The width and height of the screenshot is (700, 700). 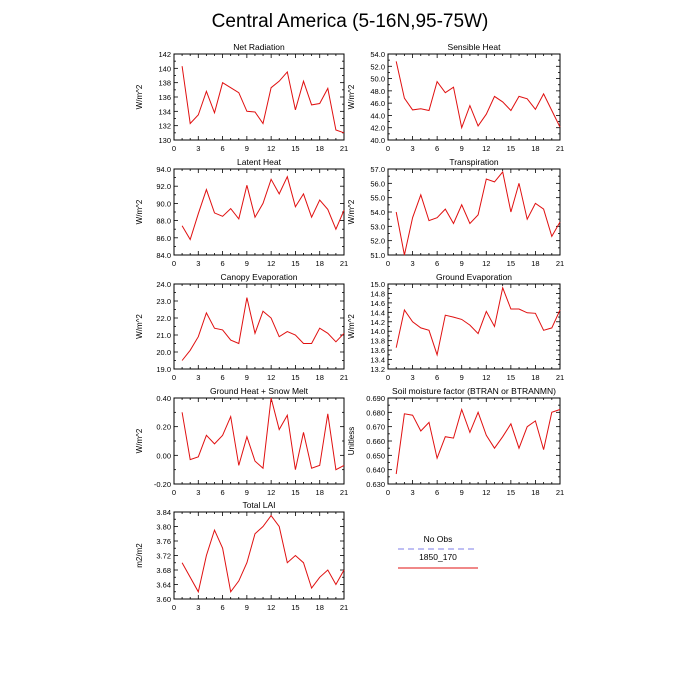 What do you see at coordinates (163, 556) in the screenshot?
I see `y-tick-label: 3.72` at bounding box center [163, 556].